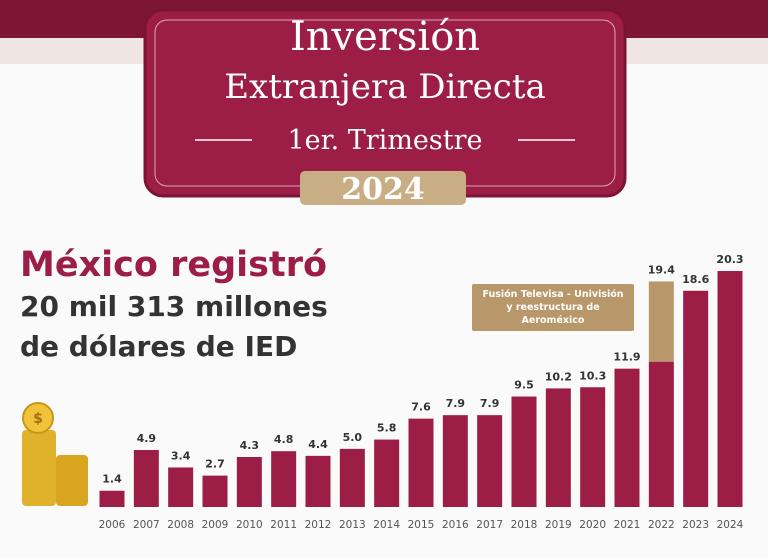 This screenshot has height=558, width=768. I want to click on value-label: 4.9, so click(147, 438).